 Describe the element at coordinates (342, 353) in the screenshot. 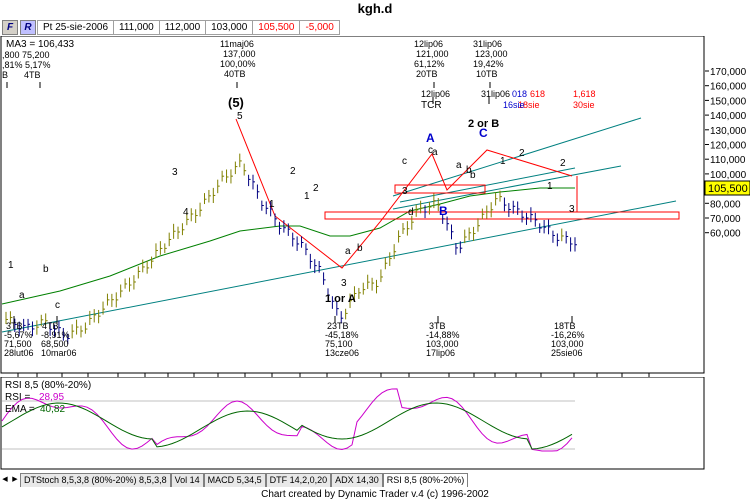

I see `bottom-note-3d: 13cze06` at that location.